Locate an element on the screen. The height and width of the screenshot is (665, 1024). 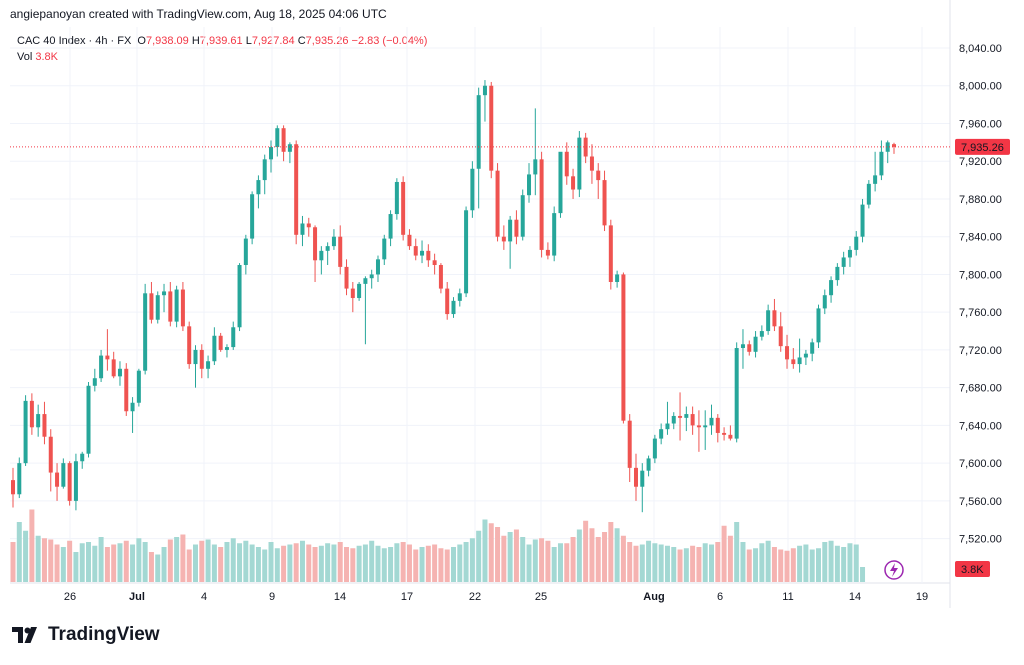
price-tick-label: 7,560.00 is located at coordinates (980, 502).